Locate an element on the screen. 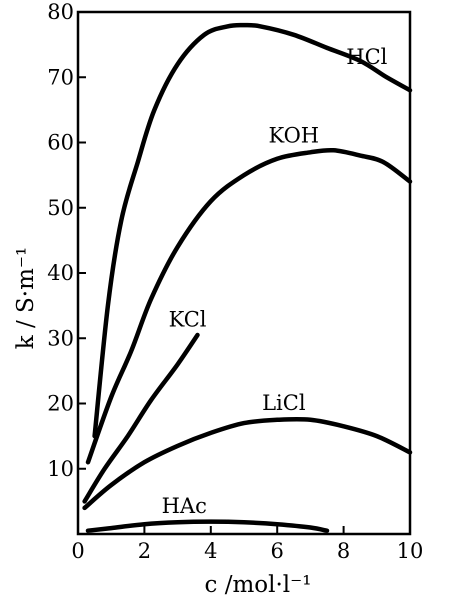 This screenshot has width=461, height=603. x-tick-label: 10 is located at coordinates (410, 551).